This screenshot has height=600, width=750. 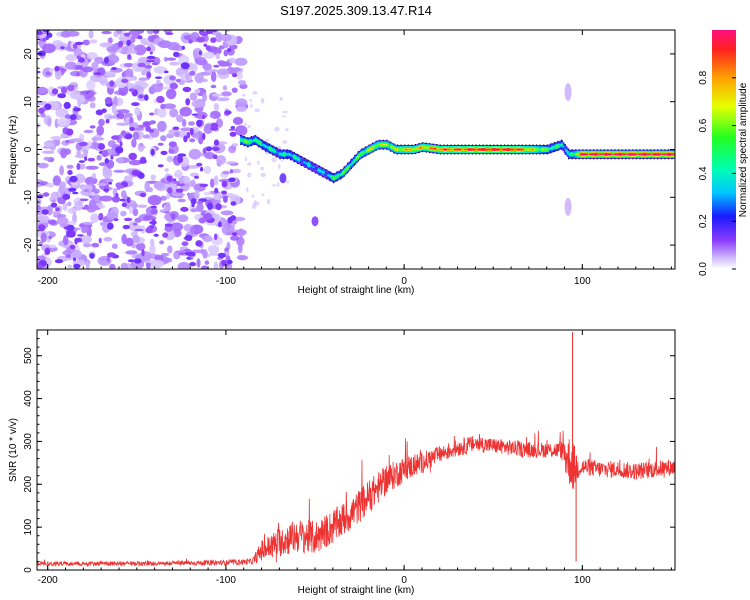 What do you see at coordinates (28, 355) in the screenshot?
I see `y-tick-label: 500` at bounding box center [28, 355].